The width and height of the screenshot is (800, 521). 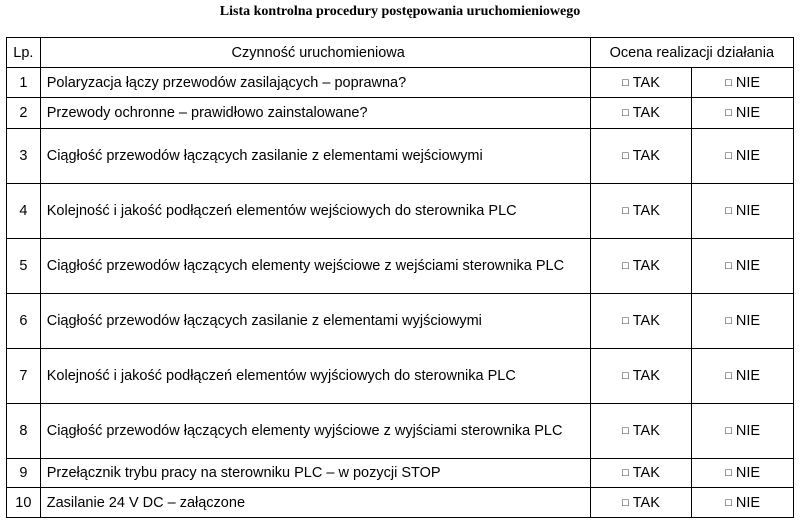 What do you see at coordinates (23, 473) in the screenshot?
I see `row-number: 9` at bounding box center [23, 473].